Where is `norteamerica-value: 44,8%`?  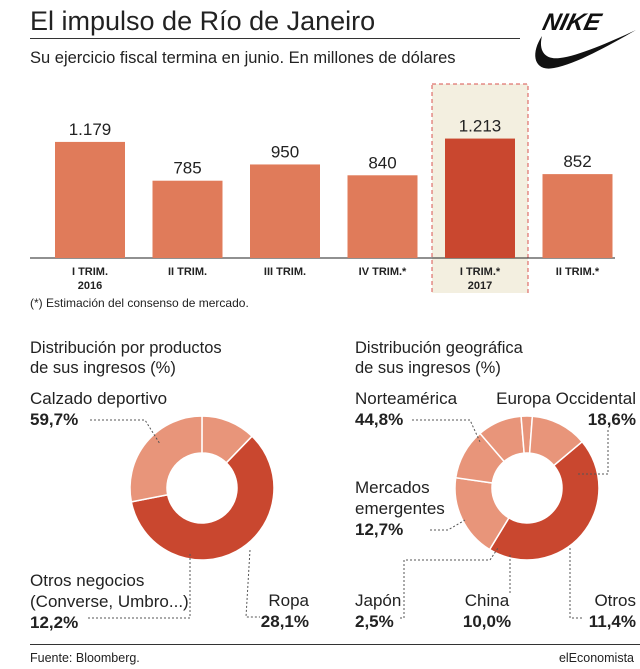 norteamerica-value: 44,8% is located at coordinates (379, 419).